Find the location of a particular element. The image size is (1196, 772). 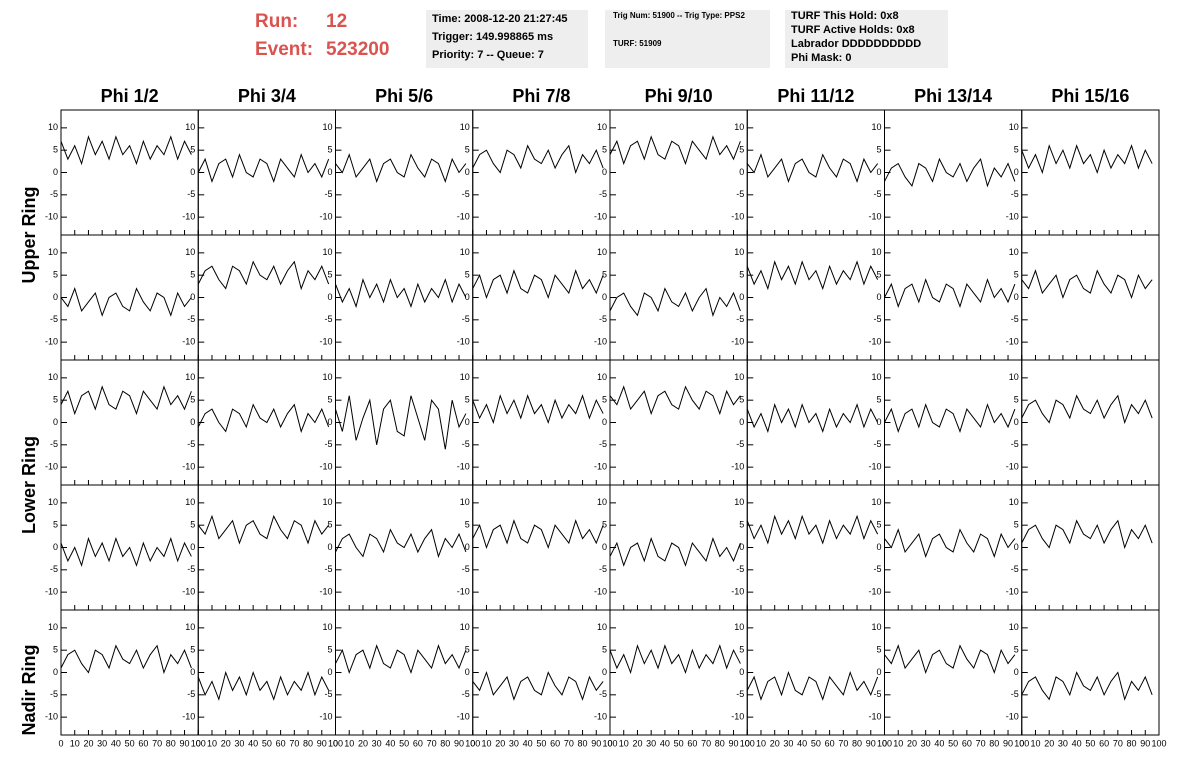

run-label: Run: is located at coordinates (276, 21).